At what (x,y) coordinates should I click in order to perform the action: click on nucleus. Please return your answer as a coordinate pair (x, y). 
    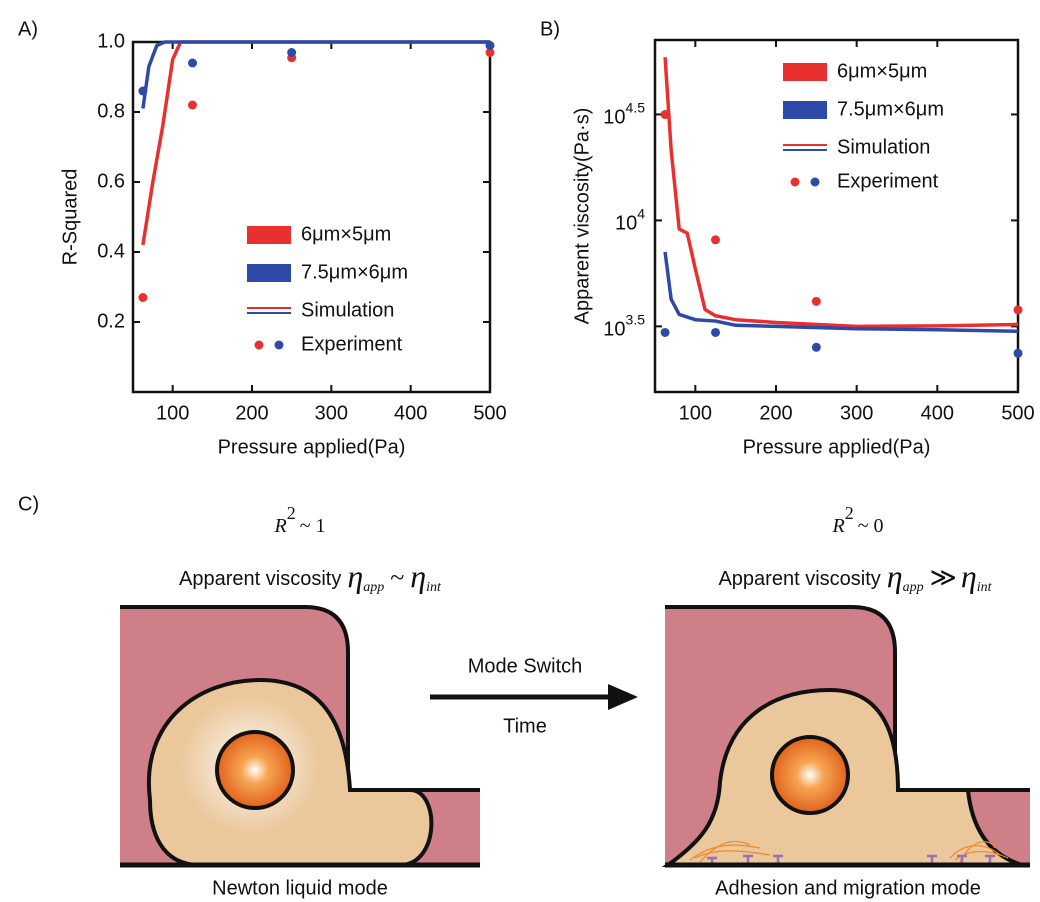
    Looking at the image, I should click on (255, 770).